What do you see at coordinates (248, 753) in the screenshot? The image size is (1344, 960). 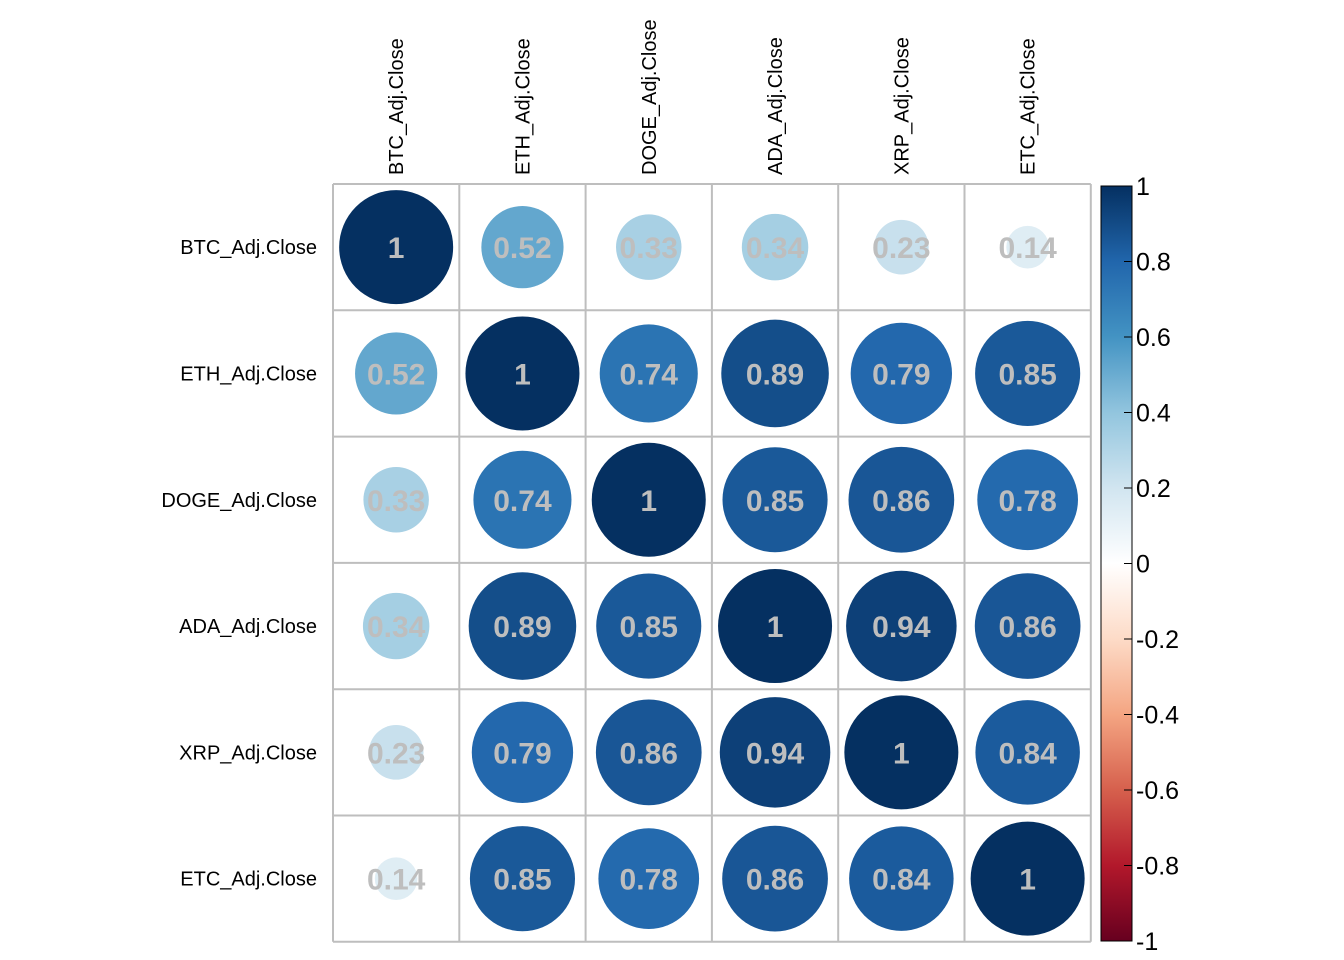 I see `row-label: XRP_Adj.Close` at bounding box center [248, 753].